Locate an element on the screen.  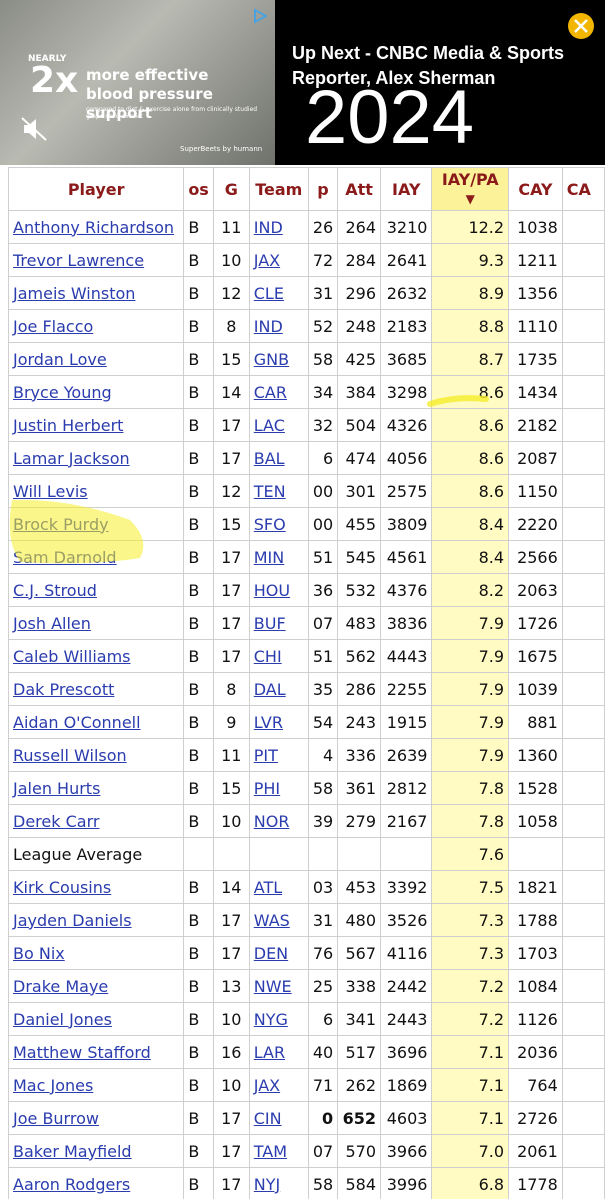
column-header: CAY is located at coordinates (535, 189).